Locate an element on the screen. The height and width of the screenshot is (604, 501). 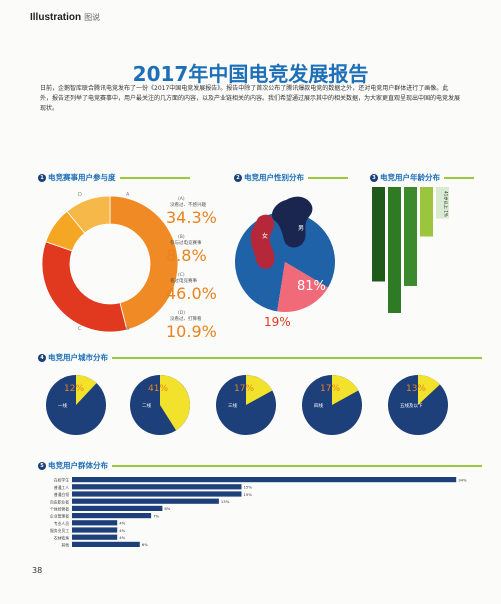
page-number: 38 is located at coordinates (37, 570).